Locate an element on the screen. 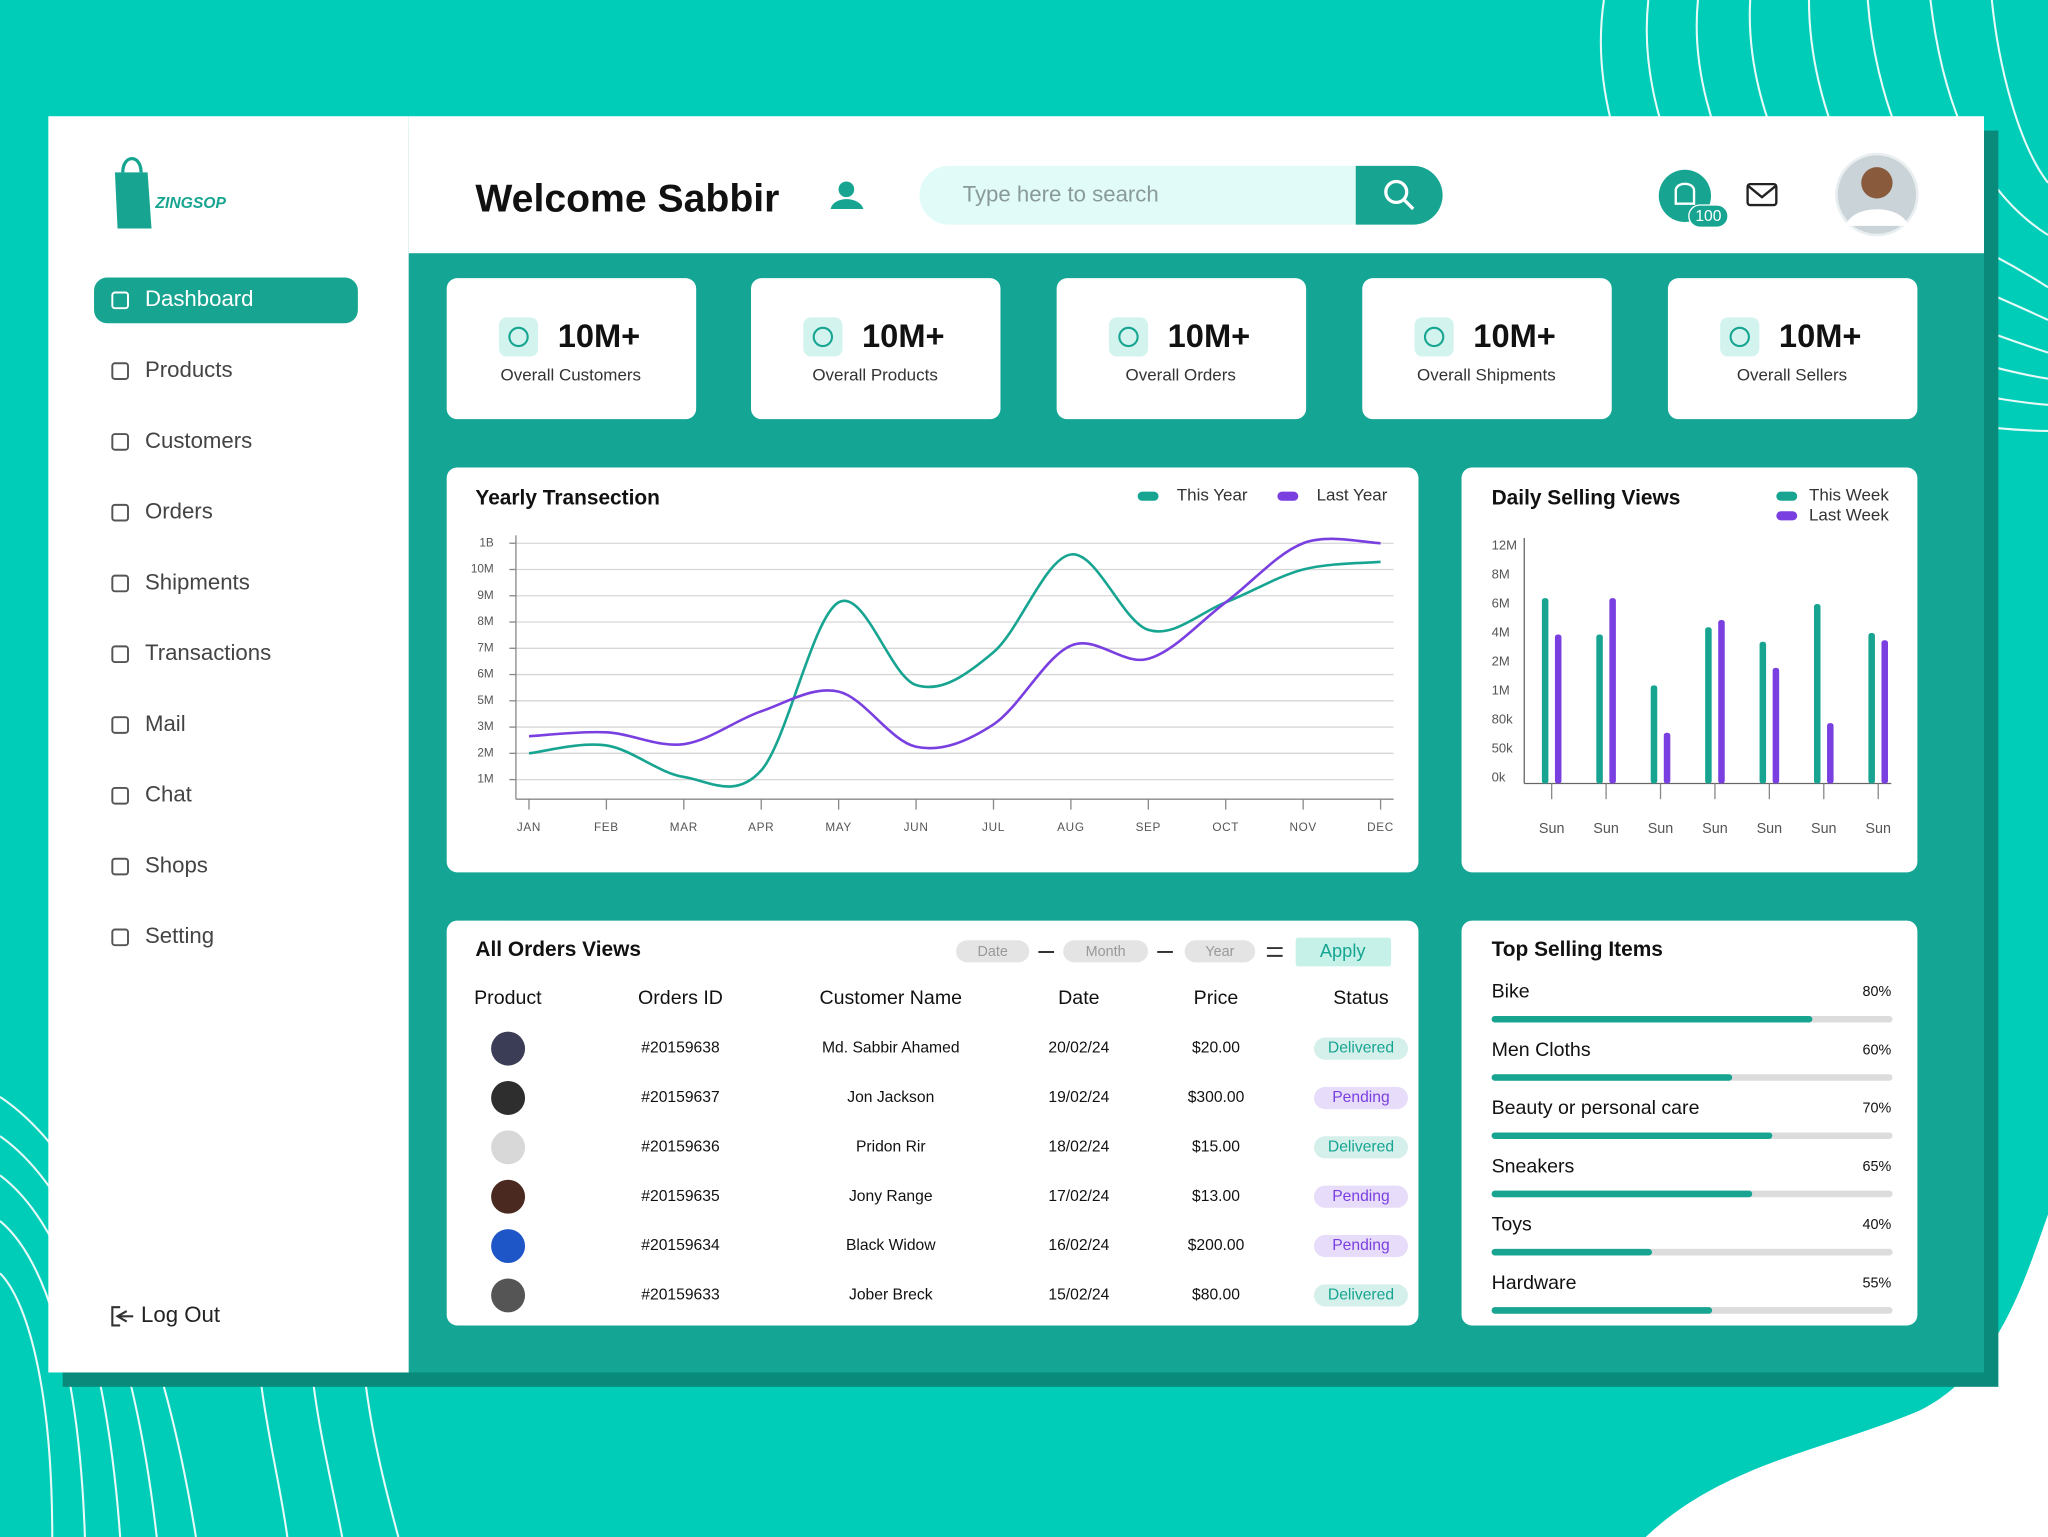 The width and height of the screenshot is (2048, 1537). customer-name: Jony Range is located at coordinates (891, 1196).